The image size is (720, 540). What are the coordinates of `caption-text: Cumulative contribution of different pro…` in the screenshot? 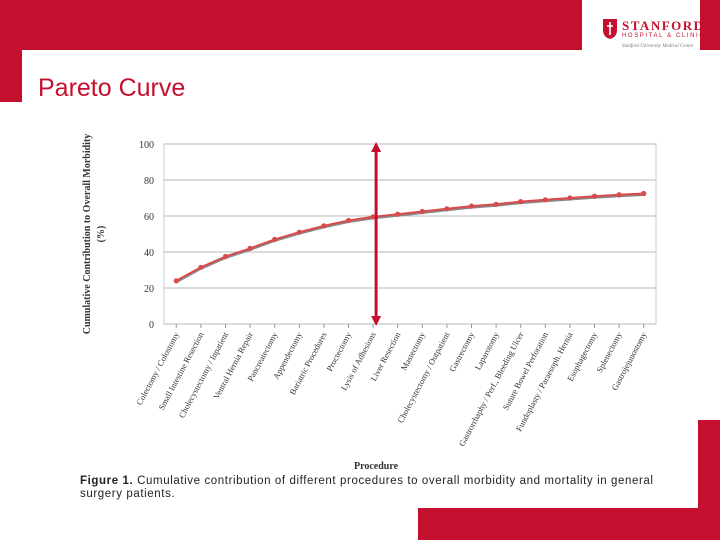 It's located at (367, 487).